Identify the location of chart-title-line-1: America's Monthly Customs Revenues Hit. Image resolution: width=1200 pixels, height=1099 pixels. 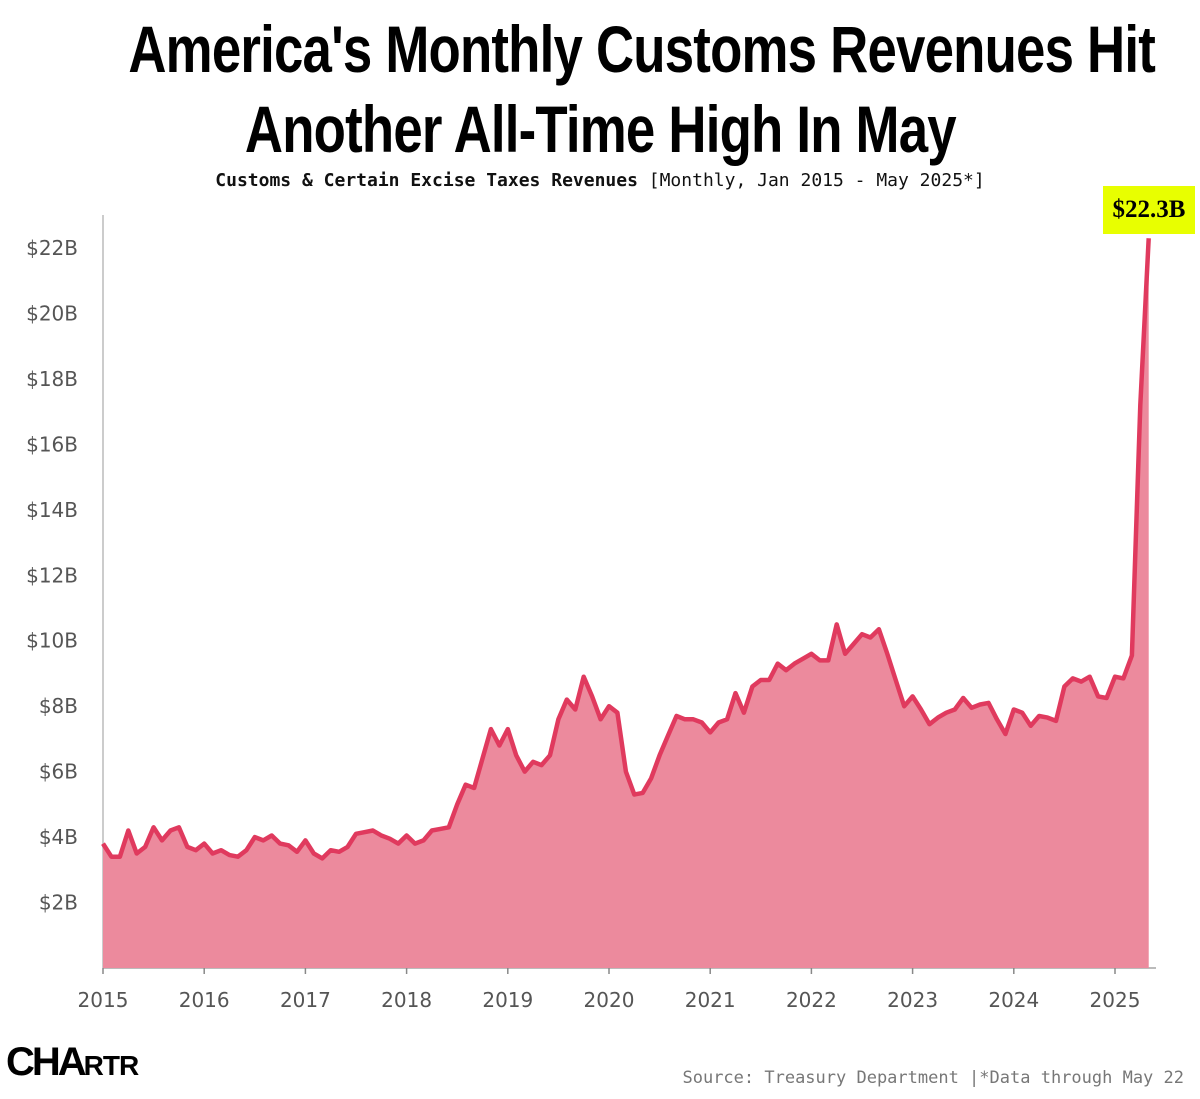
(642, 49).